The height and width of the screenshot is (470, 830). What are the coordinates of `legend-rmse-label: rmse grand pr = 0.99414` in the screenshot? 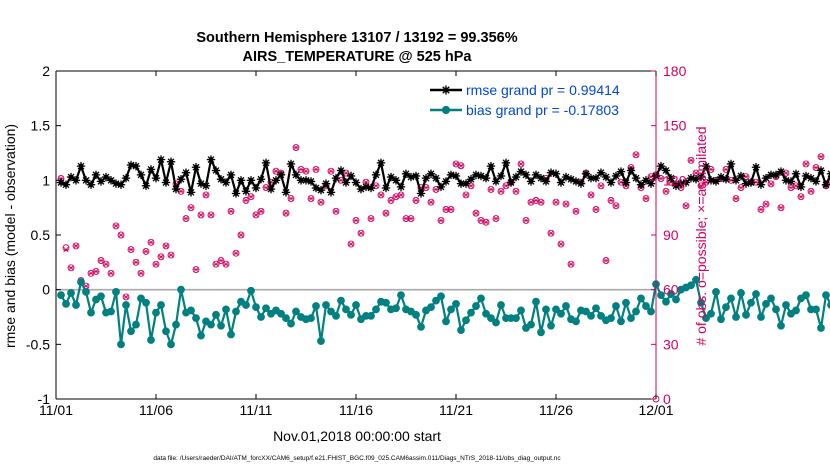 It's located at (543, 90).